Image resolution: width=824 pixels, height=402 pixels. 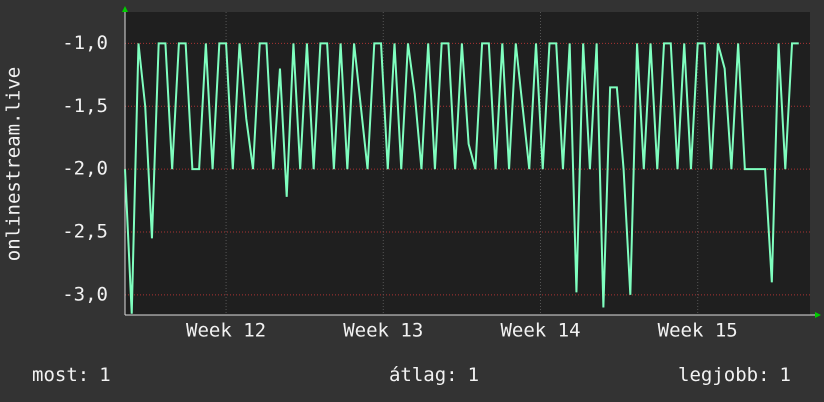 What do you see at coordinates (724, 375) in the screenshot?
I see `stat-label: legjobb:` at bounding box center [724, 375].